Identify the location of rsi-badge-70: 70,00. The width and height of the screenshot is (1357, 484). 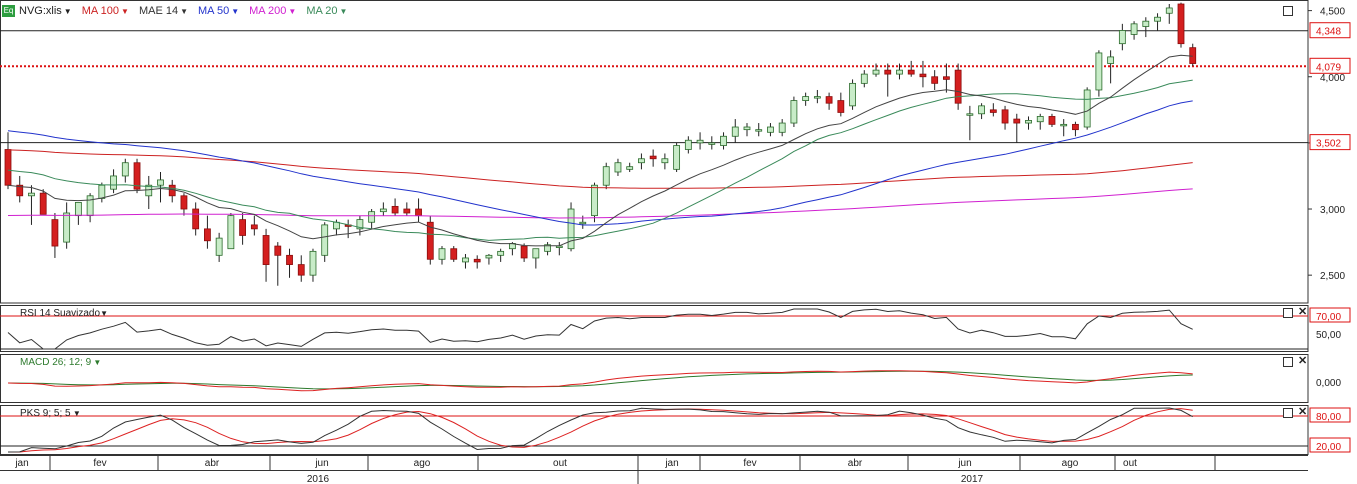
(1328, 317).